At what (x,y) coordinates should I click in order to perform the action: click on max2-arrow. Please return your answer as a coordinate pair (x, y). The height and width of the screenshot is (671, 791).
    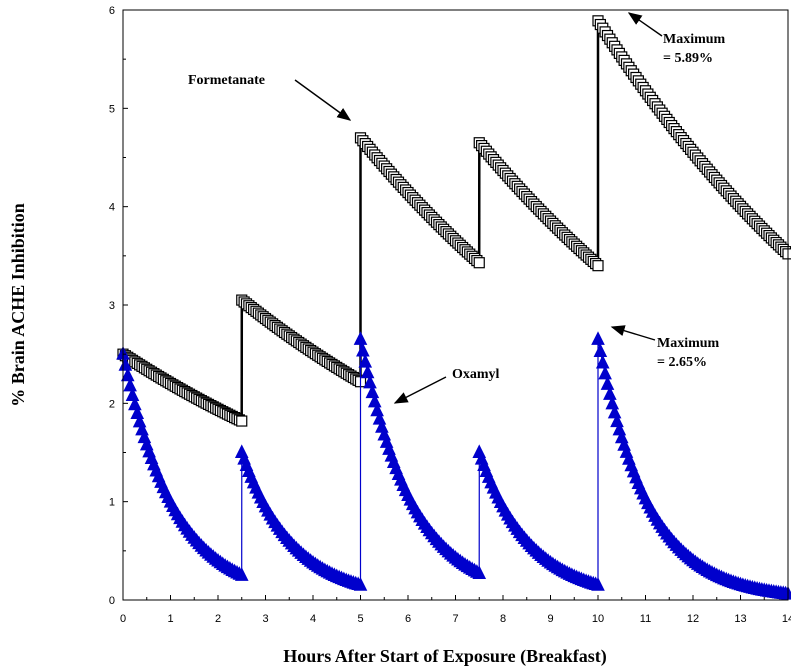
    Looking at the image, I should click on (633, 333).